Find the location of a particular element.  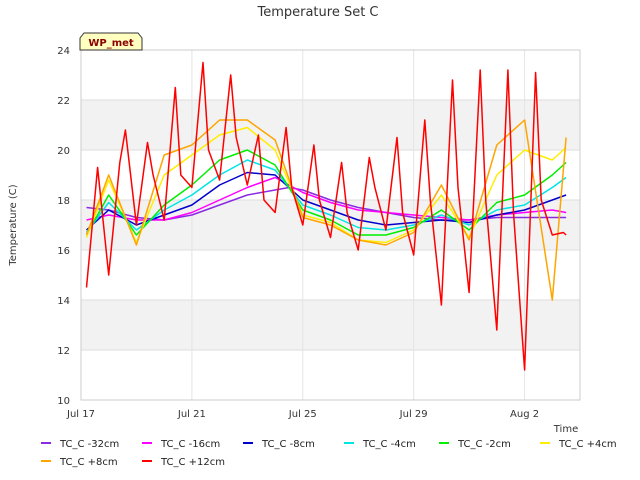

y-tick-label: 16 is located at coordinates (63, 251).